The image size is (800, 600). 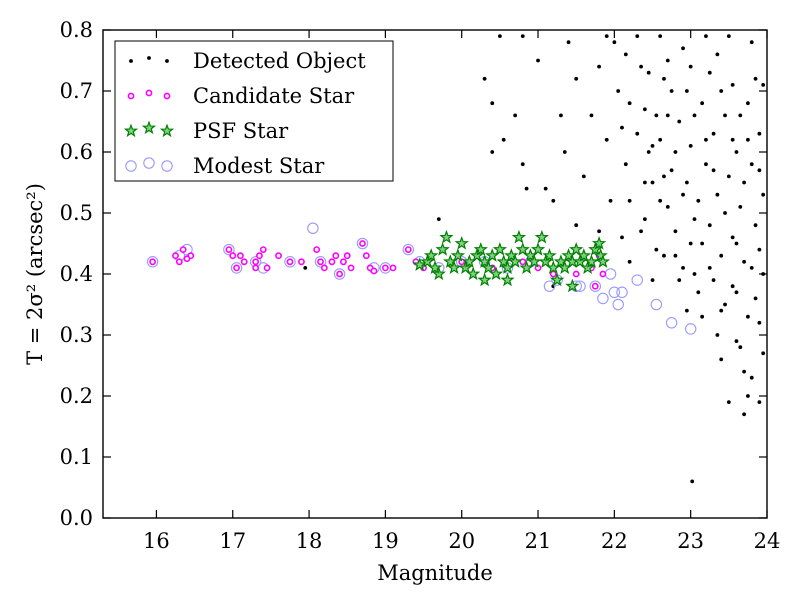 I want to click on y-tick-label: 0.8, so click(x=76, y=30).